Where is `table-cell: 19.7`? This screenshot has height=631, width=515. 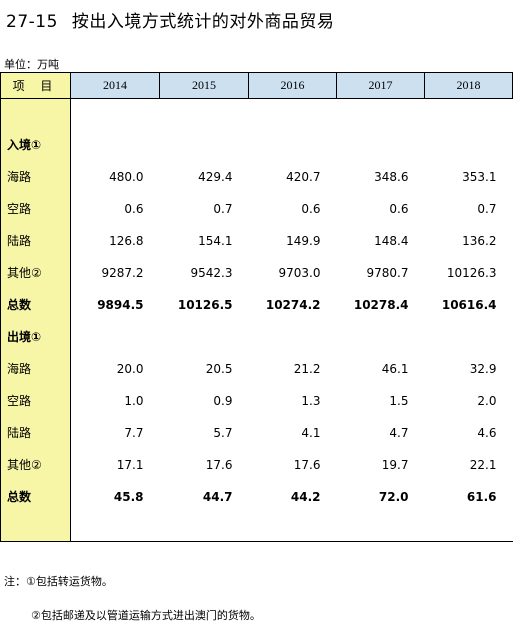 table-cell: 19.7 is located at coordinates (395, 464).